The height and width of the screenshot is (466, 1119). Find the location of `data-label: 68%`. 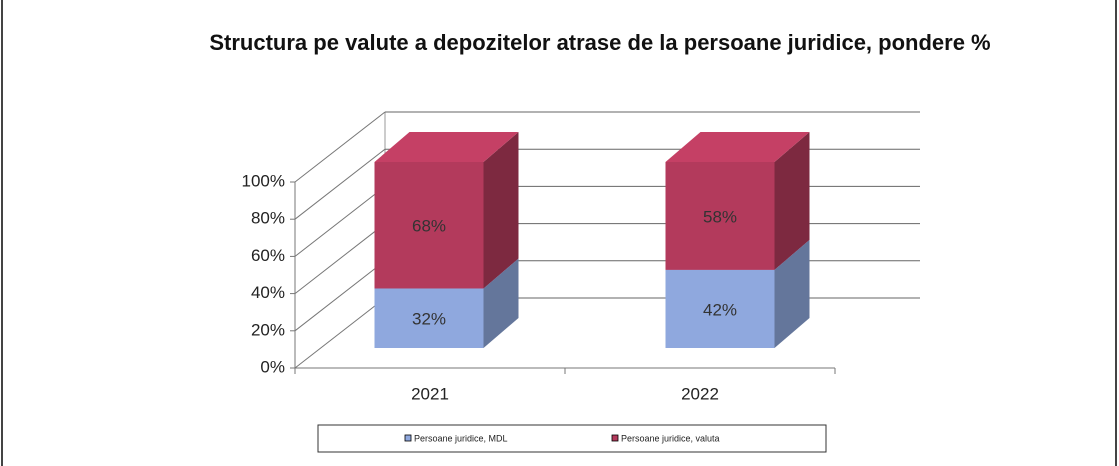

data-label: 68% is located at coordinates (429, 226).